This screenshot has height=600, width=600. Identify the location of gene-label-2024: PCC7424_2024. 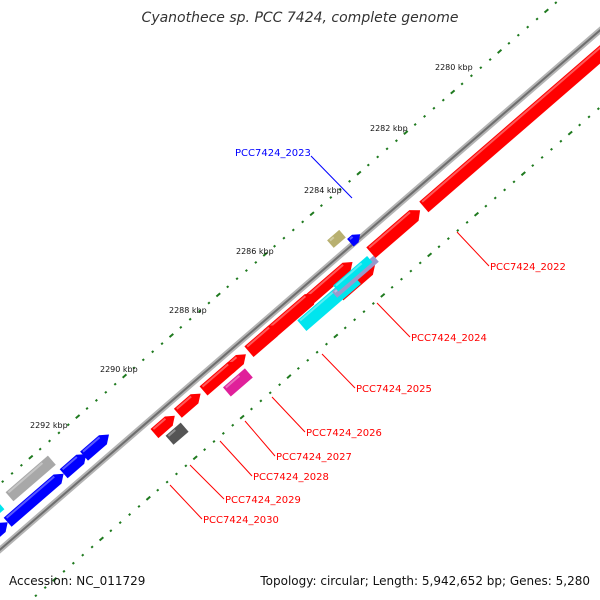
(449, 338).